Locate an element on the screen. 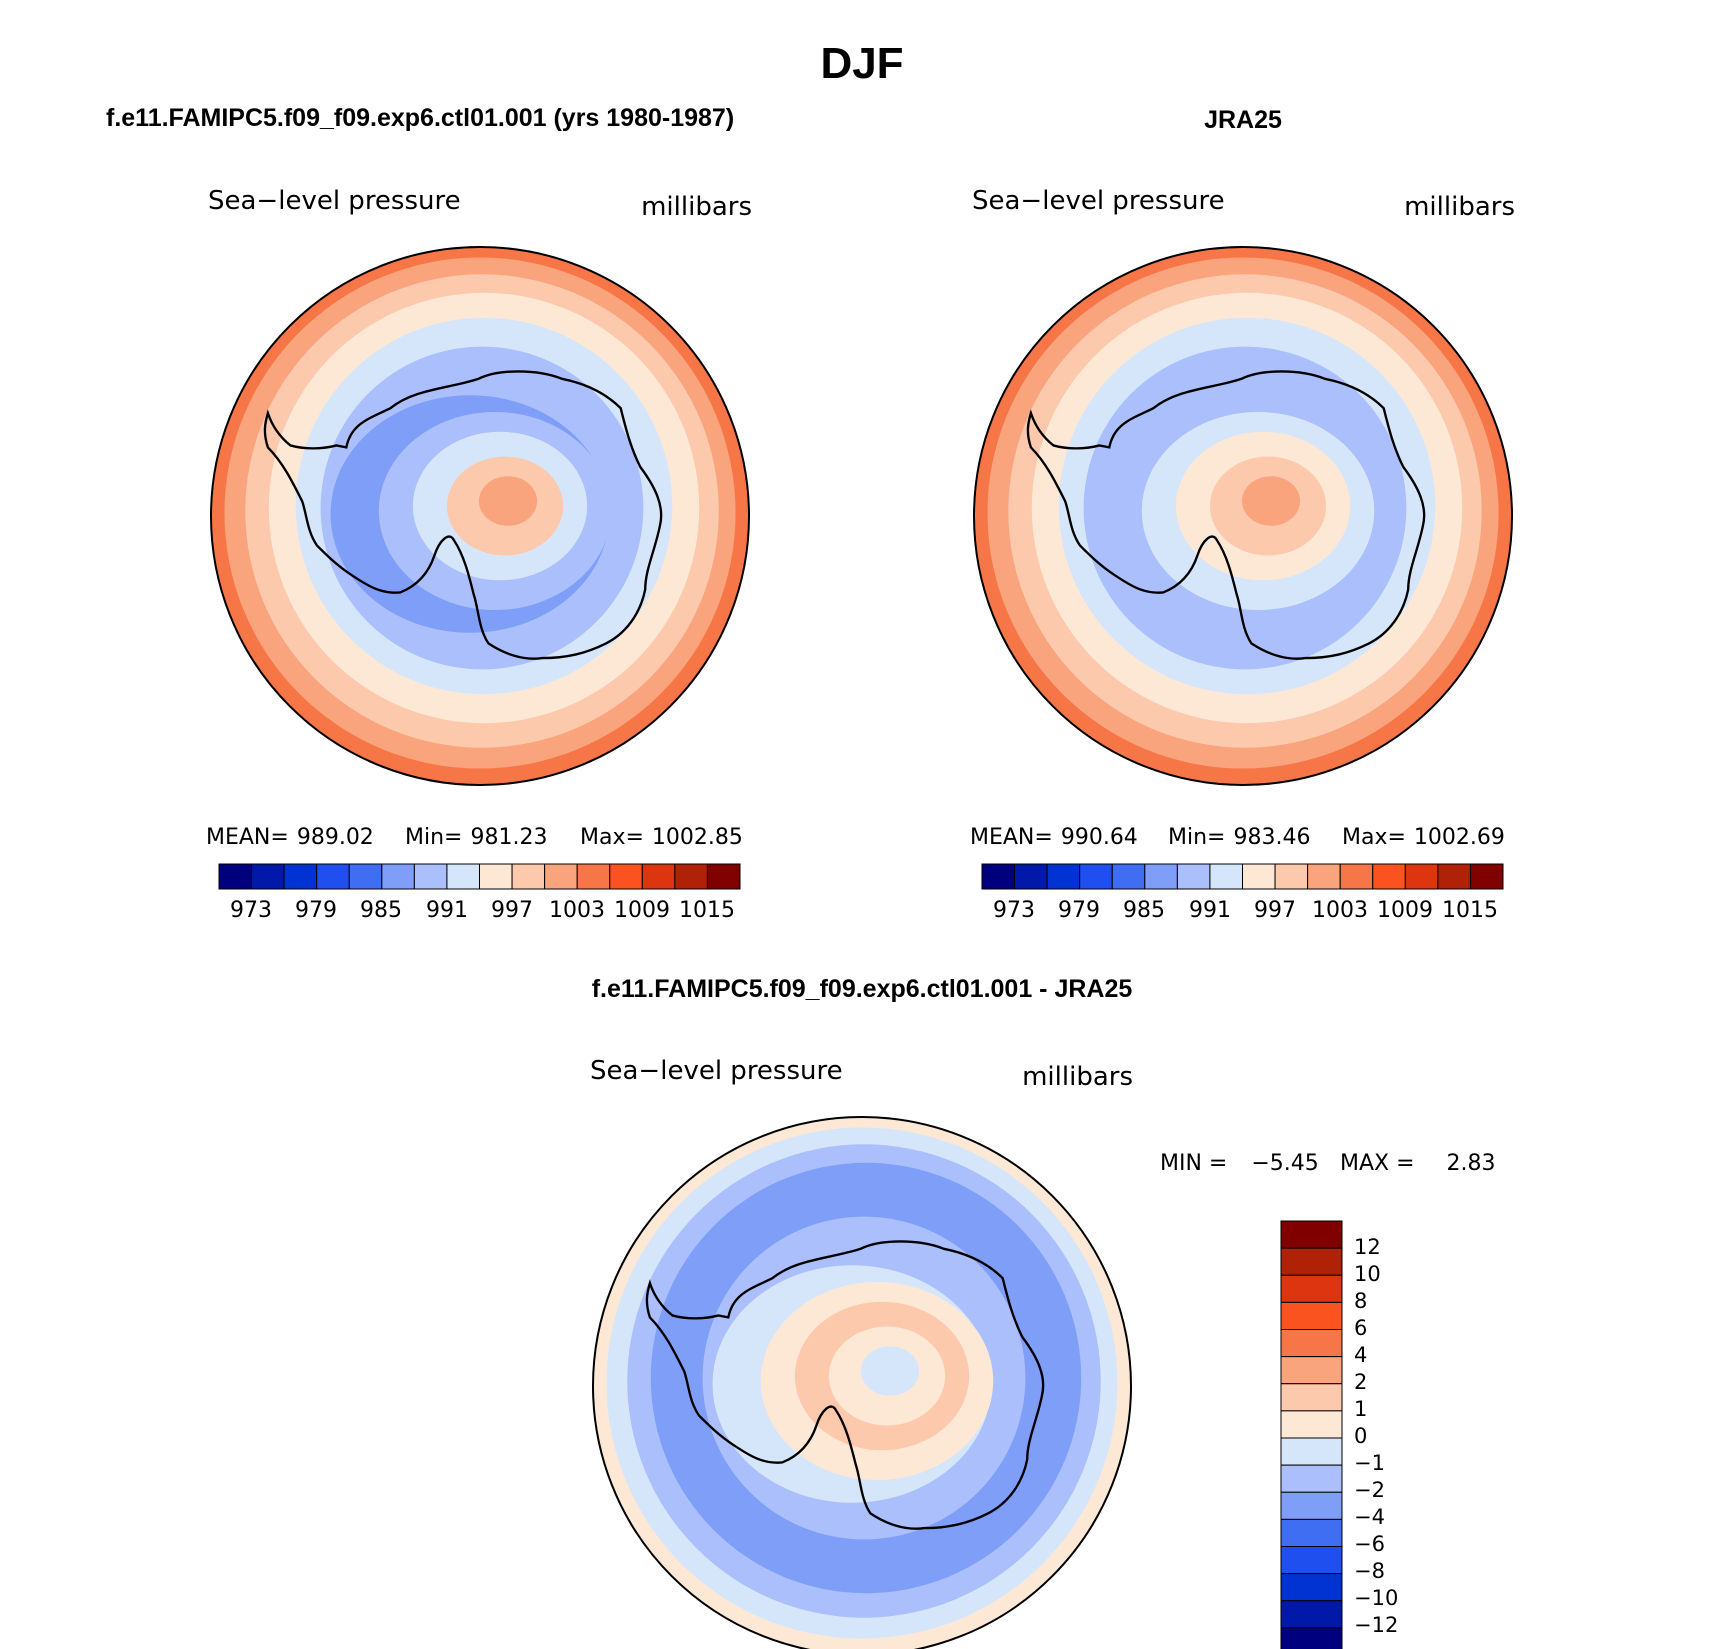 Image resolution: width=1710 pixels, height=1649 pixels. min-value: 981.23 is located at coordinates (508, 837).